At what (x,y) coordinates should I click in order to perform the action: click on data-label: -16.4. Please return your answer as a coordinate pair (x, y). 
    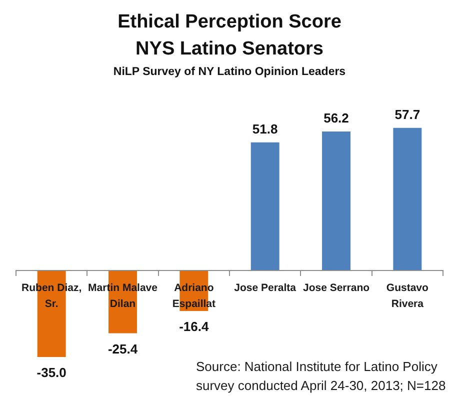
    Looking at the image, I should click on (194, 326).